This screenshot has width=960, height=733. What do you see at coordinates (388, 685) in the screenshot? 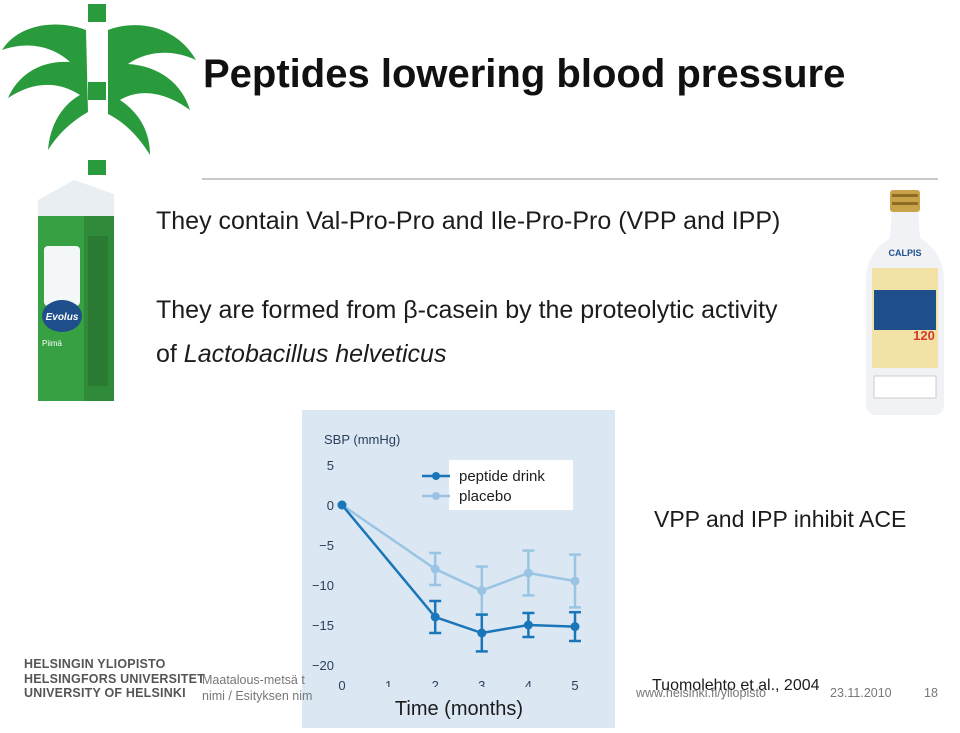
I see `x-tick-label: 1` at bounding box center [388, 685].